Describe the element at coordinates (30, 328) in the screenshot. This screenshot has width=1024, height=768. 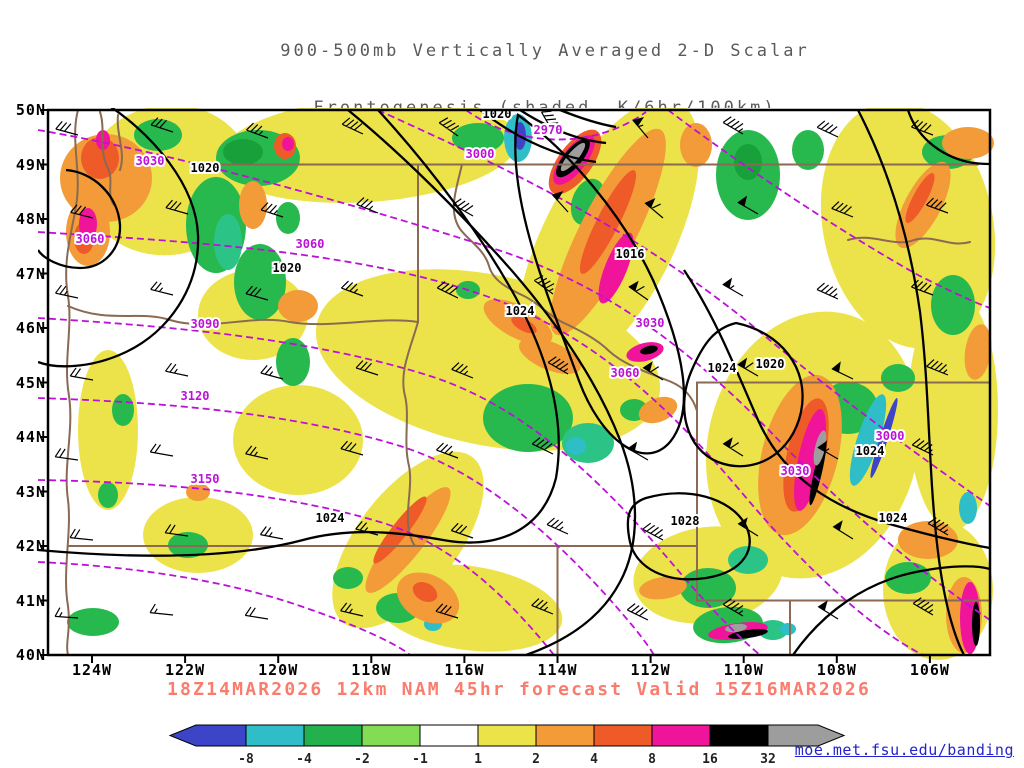
I see `y-axis-tick-label: 46N` at that location.